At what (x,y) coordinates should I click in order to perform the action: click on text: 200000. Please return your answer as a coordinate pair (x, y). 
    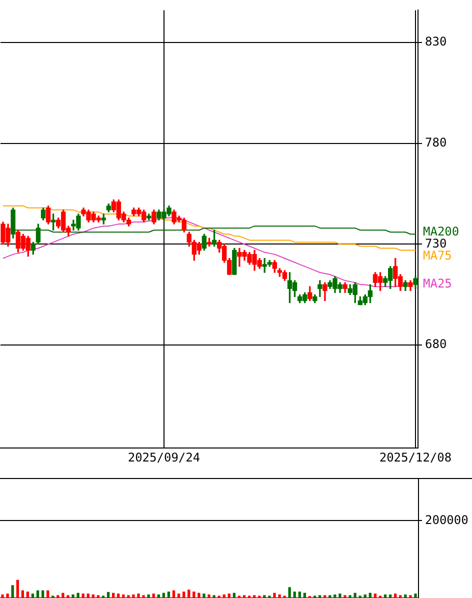
    Looking at the image, I should click on (446, 520).